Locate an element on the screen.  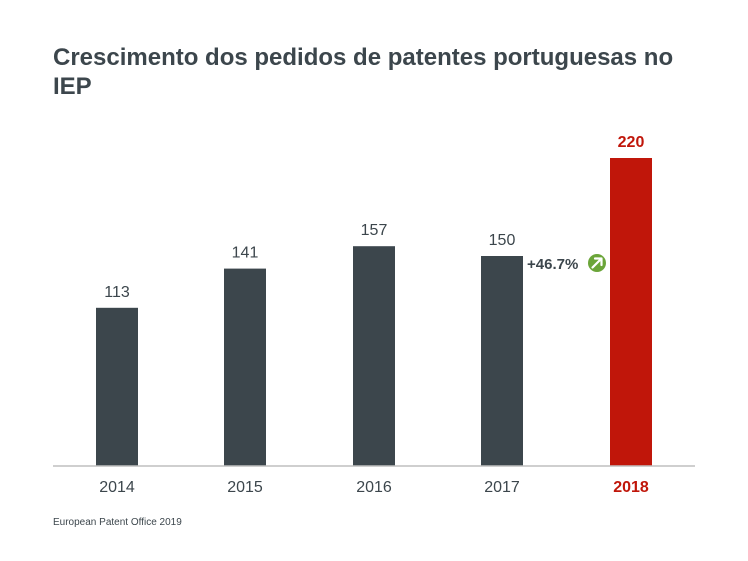
category-label-2015: 2015 is located at coordinates (245, 487).